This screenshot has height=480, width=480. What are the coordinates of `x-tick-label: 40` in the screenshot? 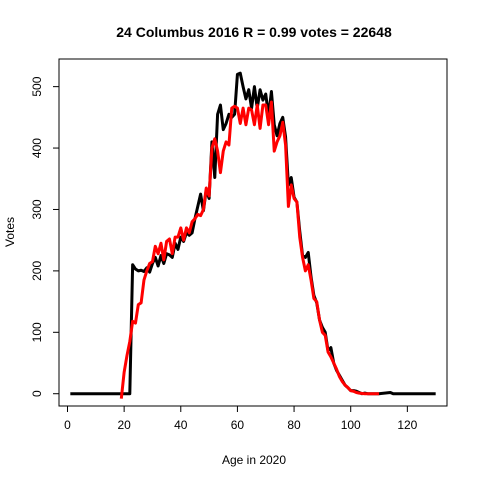 It's located at (181, 425).